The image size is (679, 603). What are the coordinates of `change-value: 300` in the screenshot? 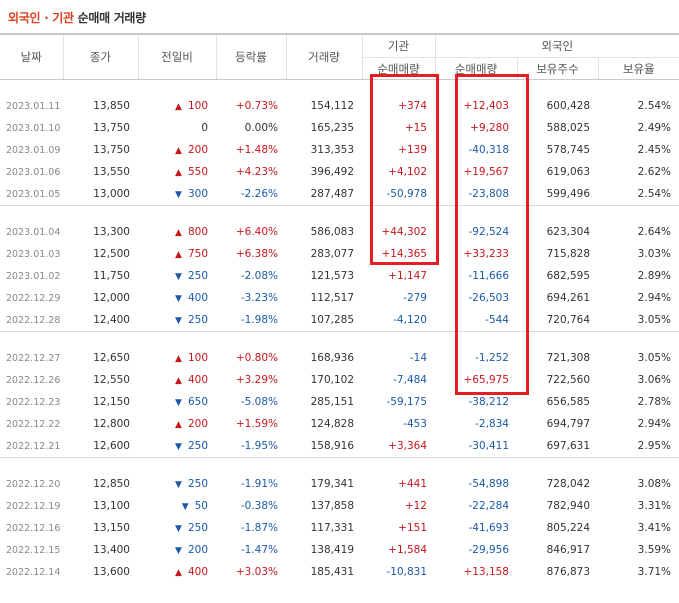 It's located at (197, 194).